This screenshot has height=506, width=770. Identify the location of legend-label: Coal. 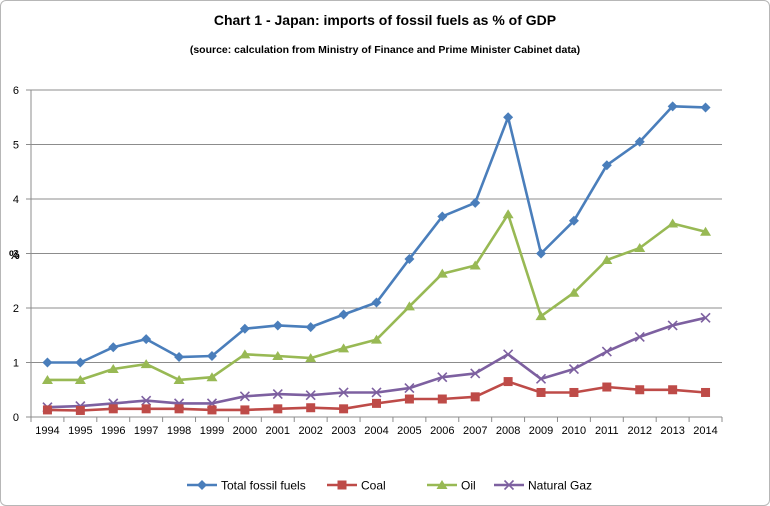
(373, 486).